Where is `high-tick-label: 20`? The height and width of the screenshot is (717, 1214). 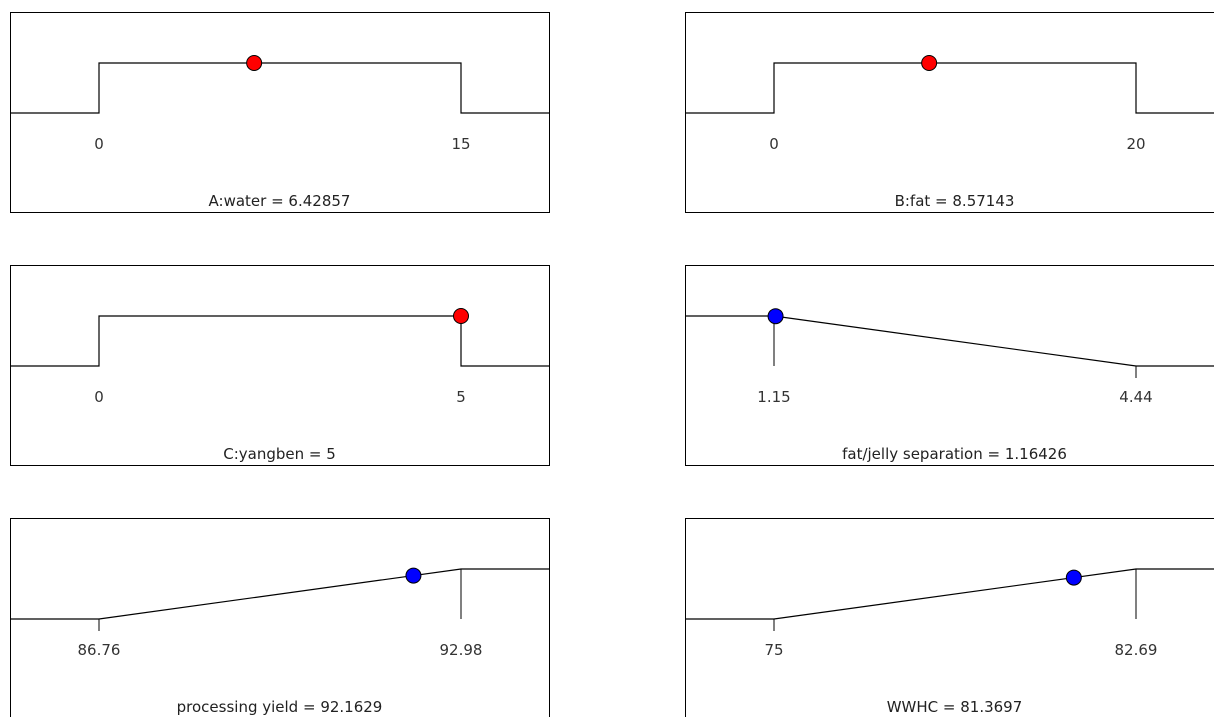
high-tick-label: 20 is located at coordinates (1135, 144).